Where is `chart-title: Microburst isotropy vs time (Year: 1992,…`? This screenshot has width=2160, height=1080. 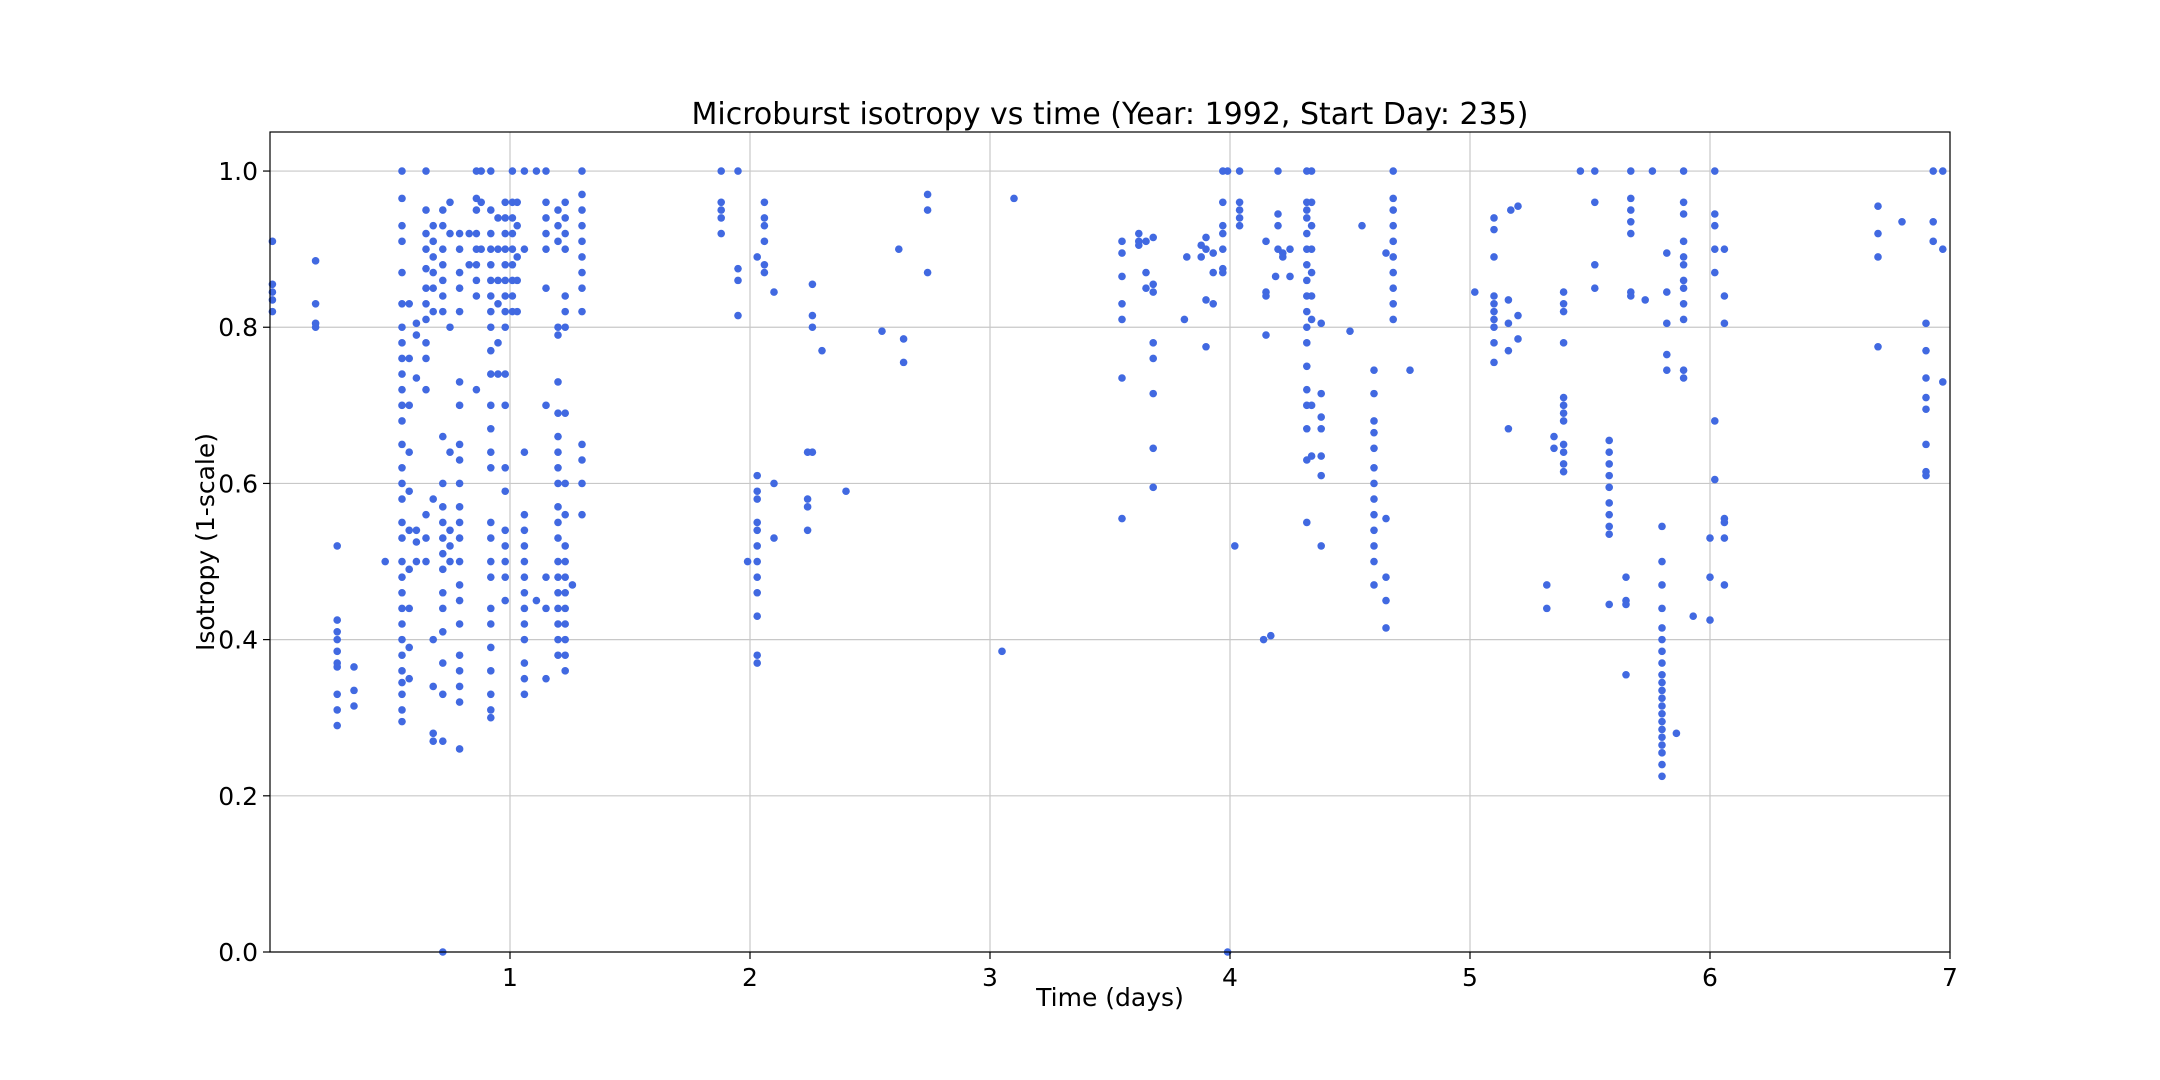
chart-title: Microburst isotropy vs time (Year: 1992,… is located at coordinates (1110, 114).